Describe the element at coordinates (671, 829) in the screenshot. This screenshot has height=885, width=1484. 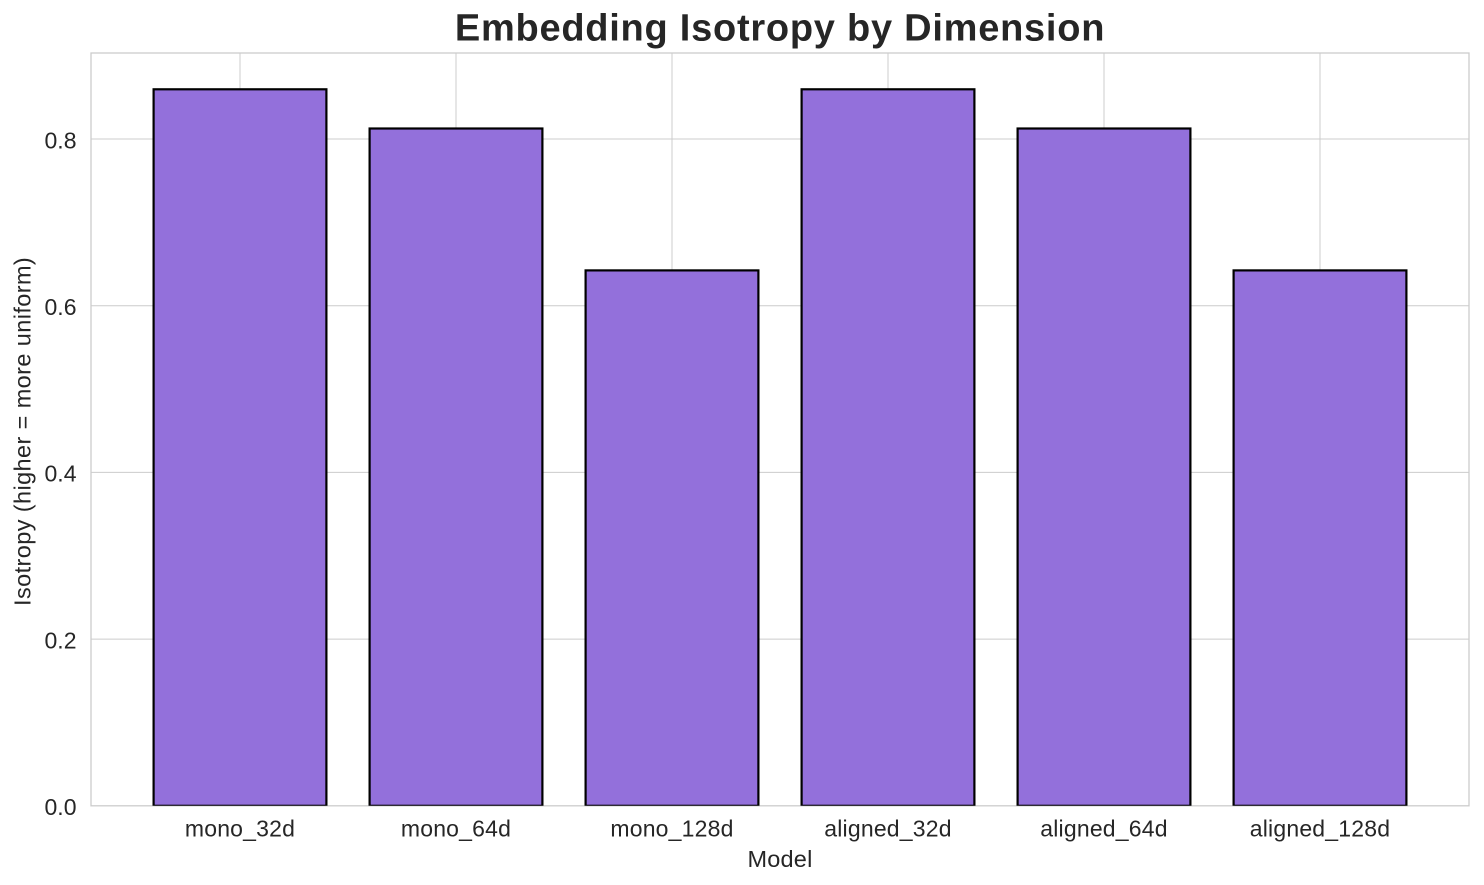
I see `svg-text: mono_128d` at that location.